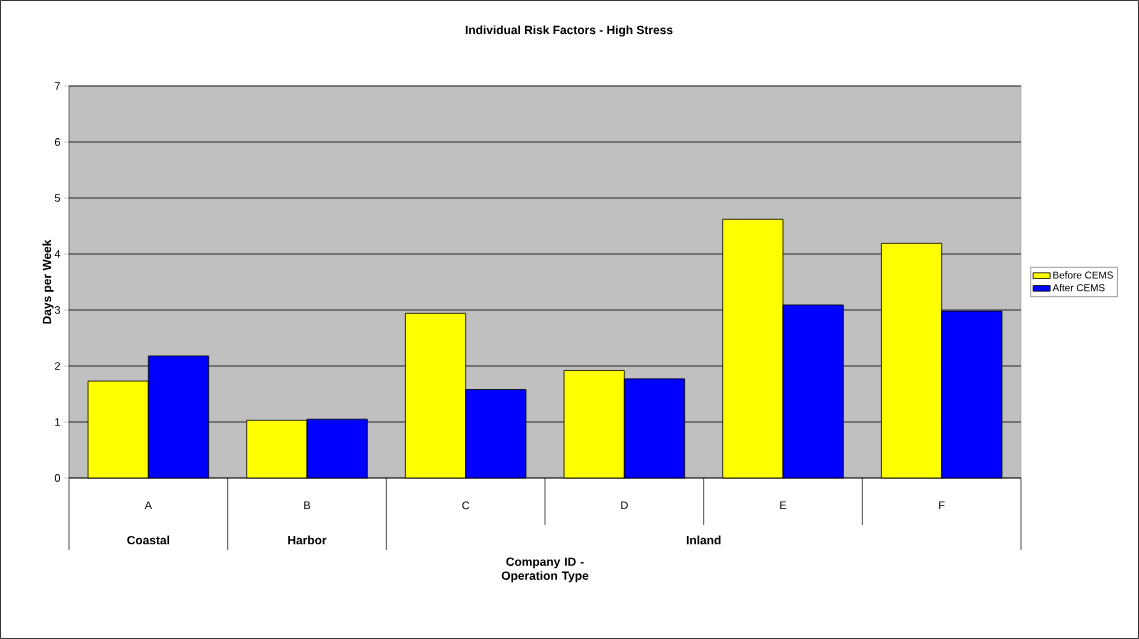 Image resolution: width=1139 pixels, height=639 pixels. I want to click on y-tick-label: 4, so click(57, 254).